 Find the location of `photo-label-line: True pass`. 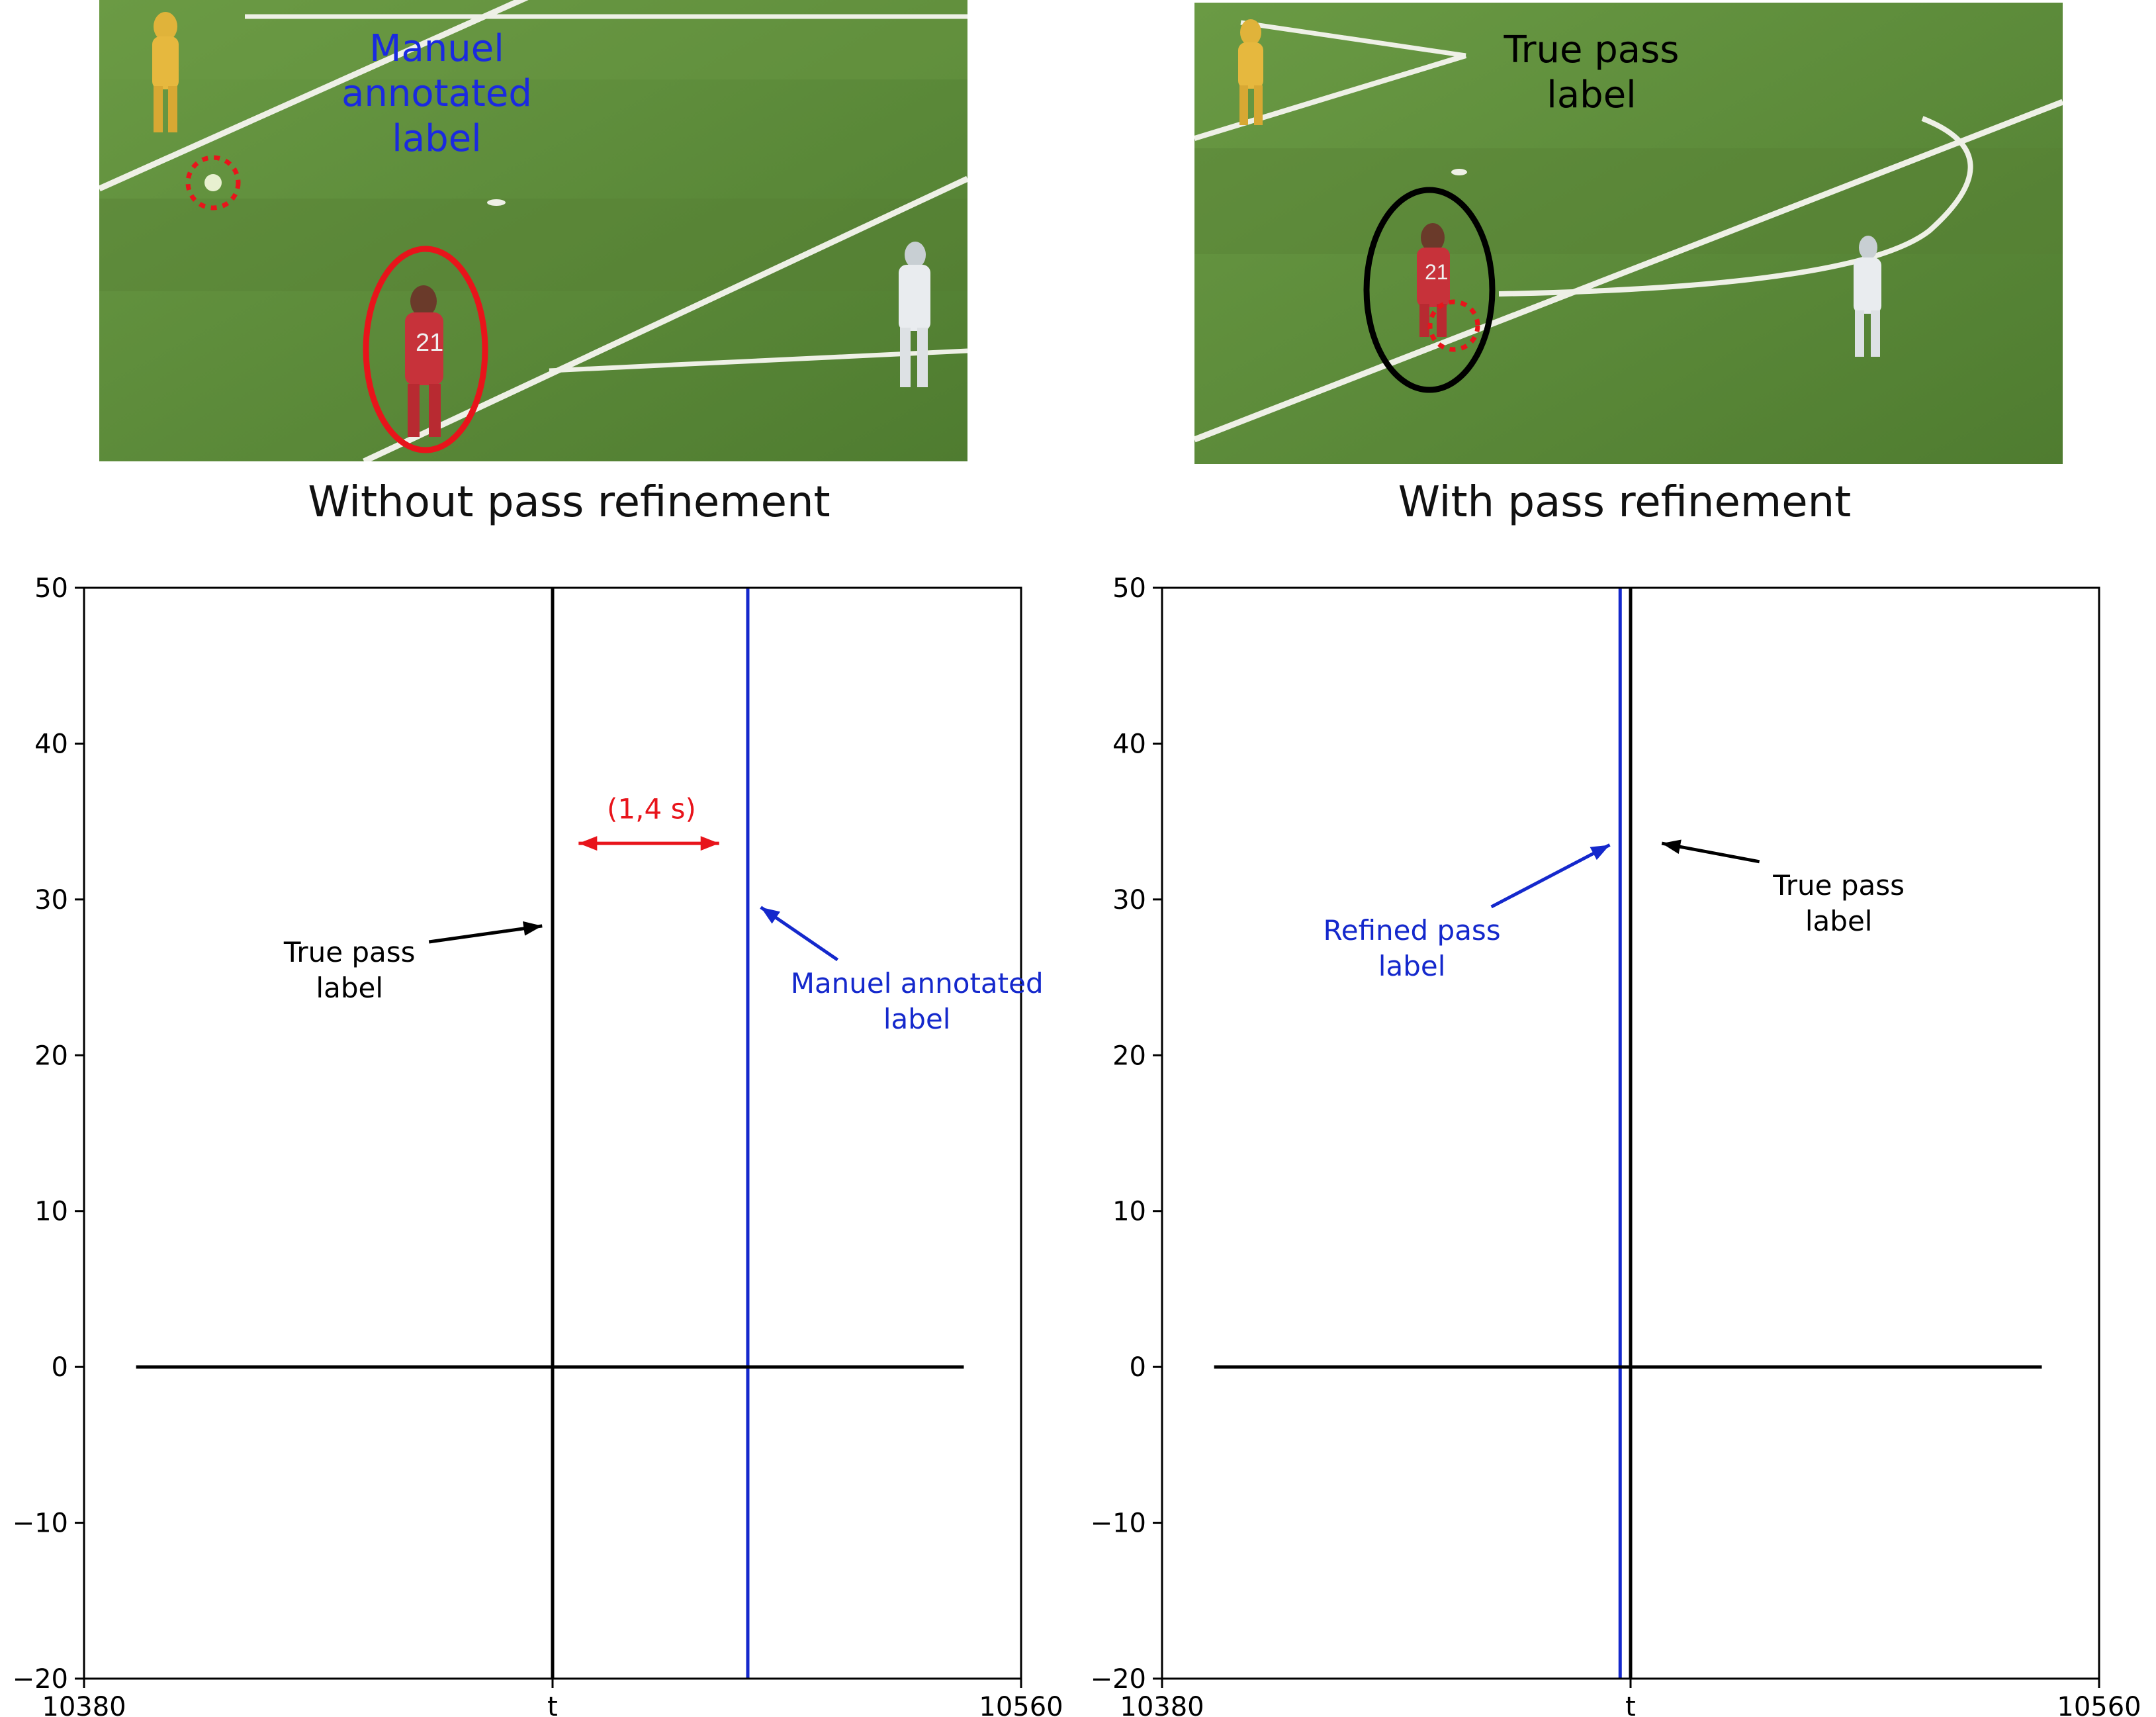

photo-label-line: True pass is located at coordinates (1592, 49).